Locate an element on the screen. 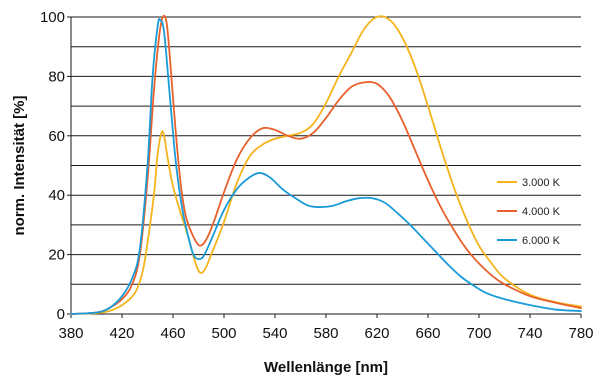 This screenshot has height=378, width=598. x-tick-label: 780 is located at coordinates (580, 333).